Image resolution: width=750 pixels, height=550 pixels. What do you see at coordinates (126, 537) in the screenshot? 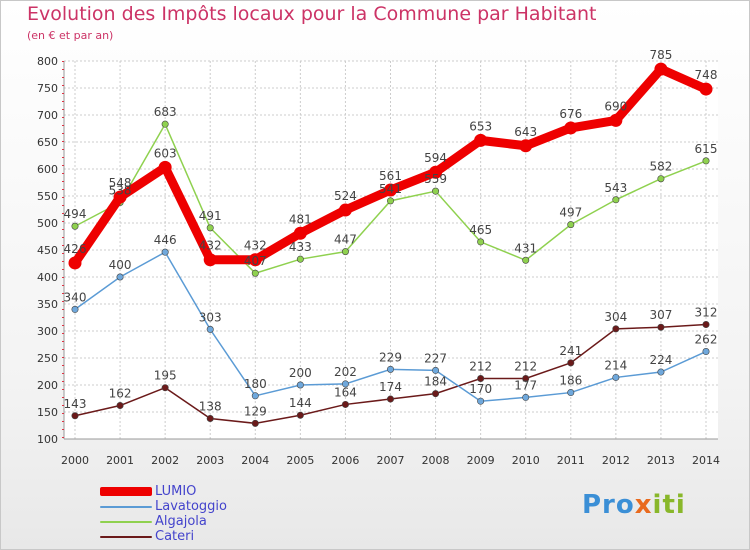
I see `legend-swatch-cateri` at bounding box center [126, 537].